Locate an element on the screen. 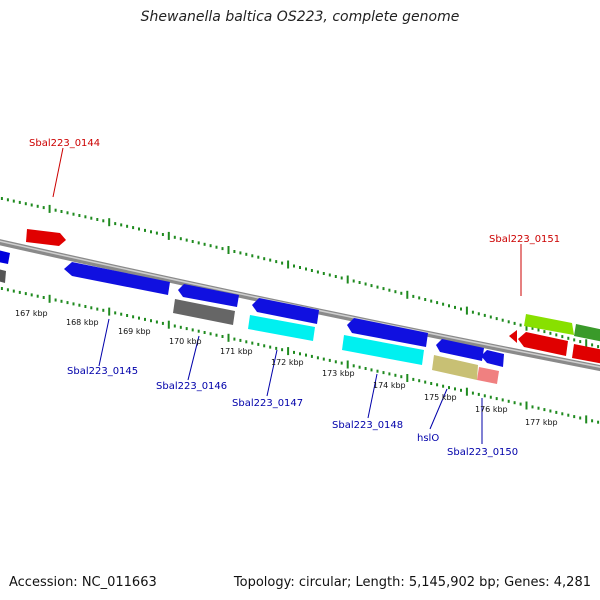 This screenshot has height=600, width=600. label-hslo: hslO is located at coordinates (428, 438).